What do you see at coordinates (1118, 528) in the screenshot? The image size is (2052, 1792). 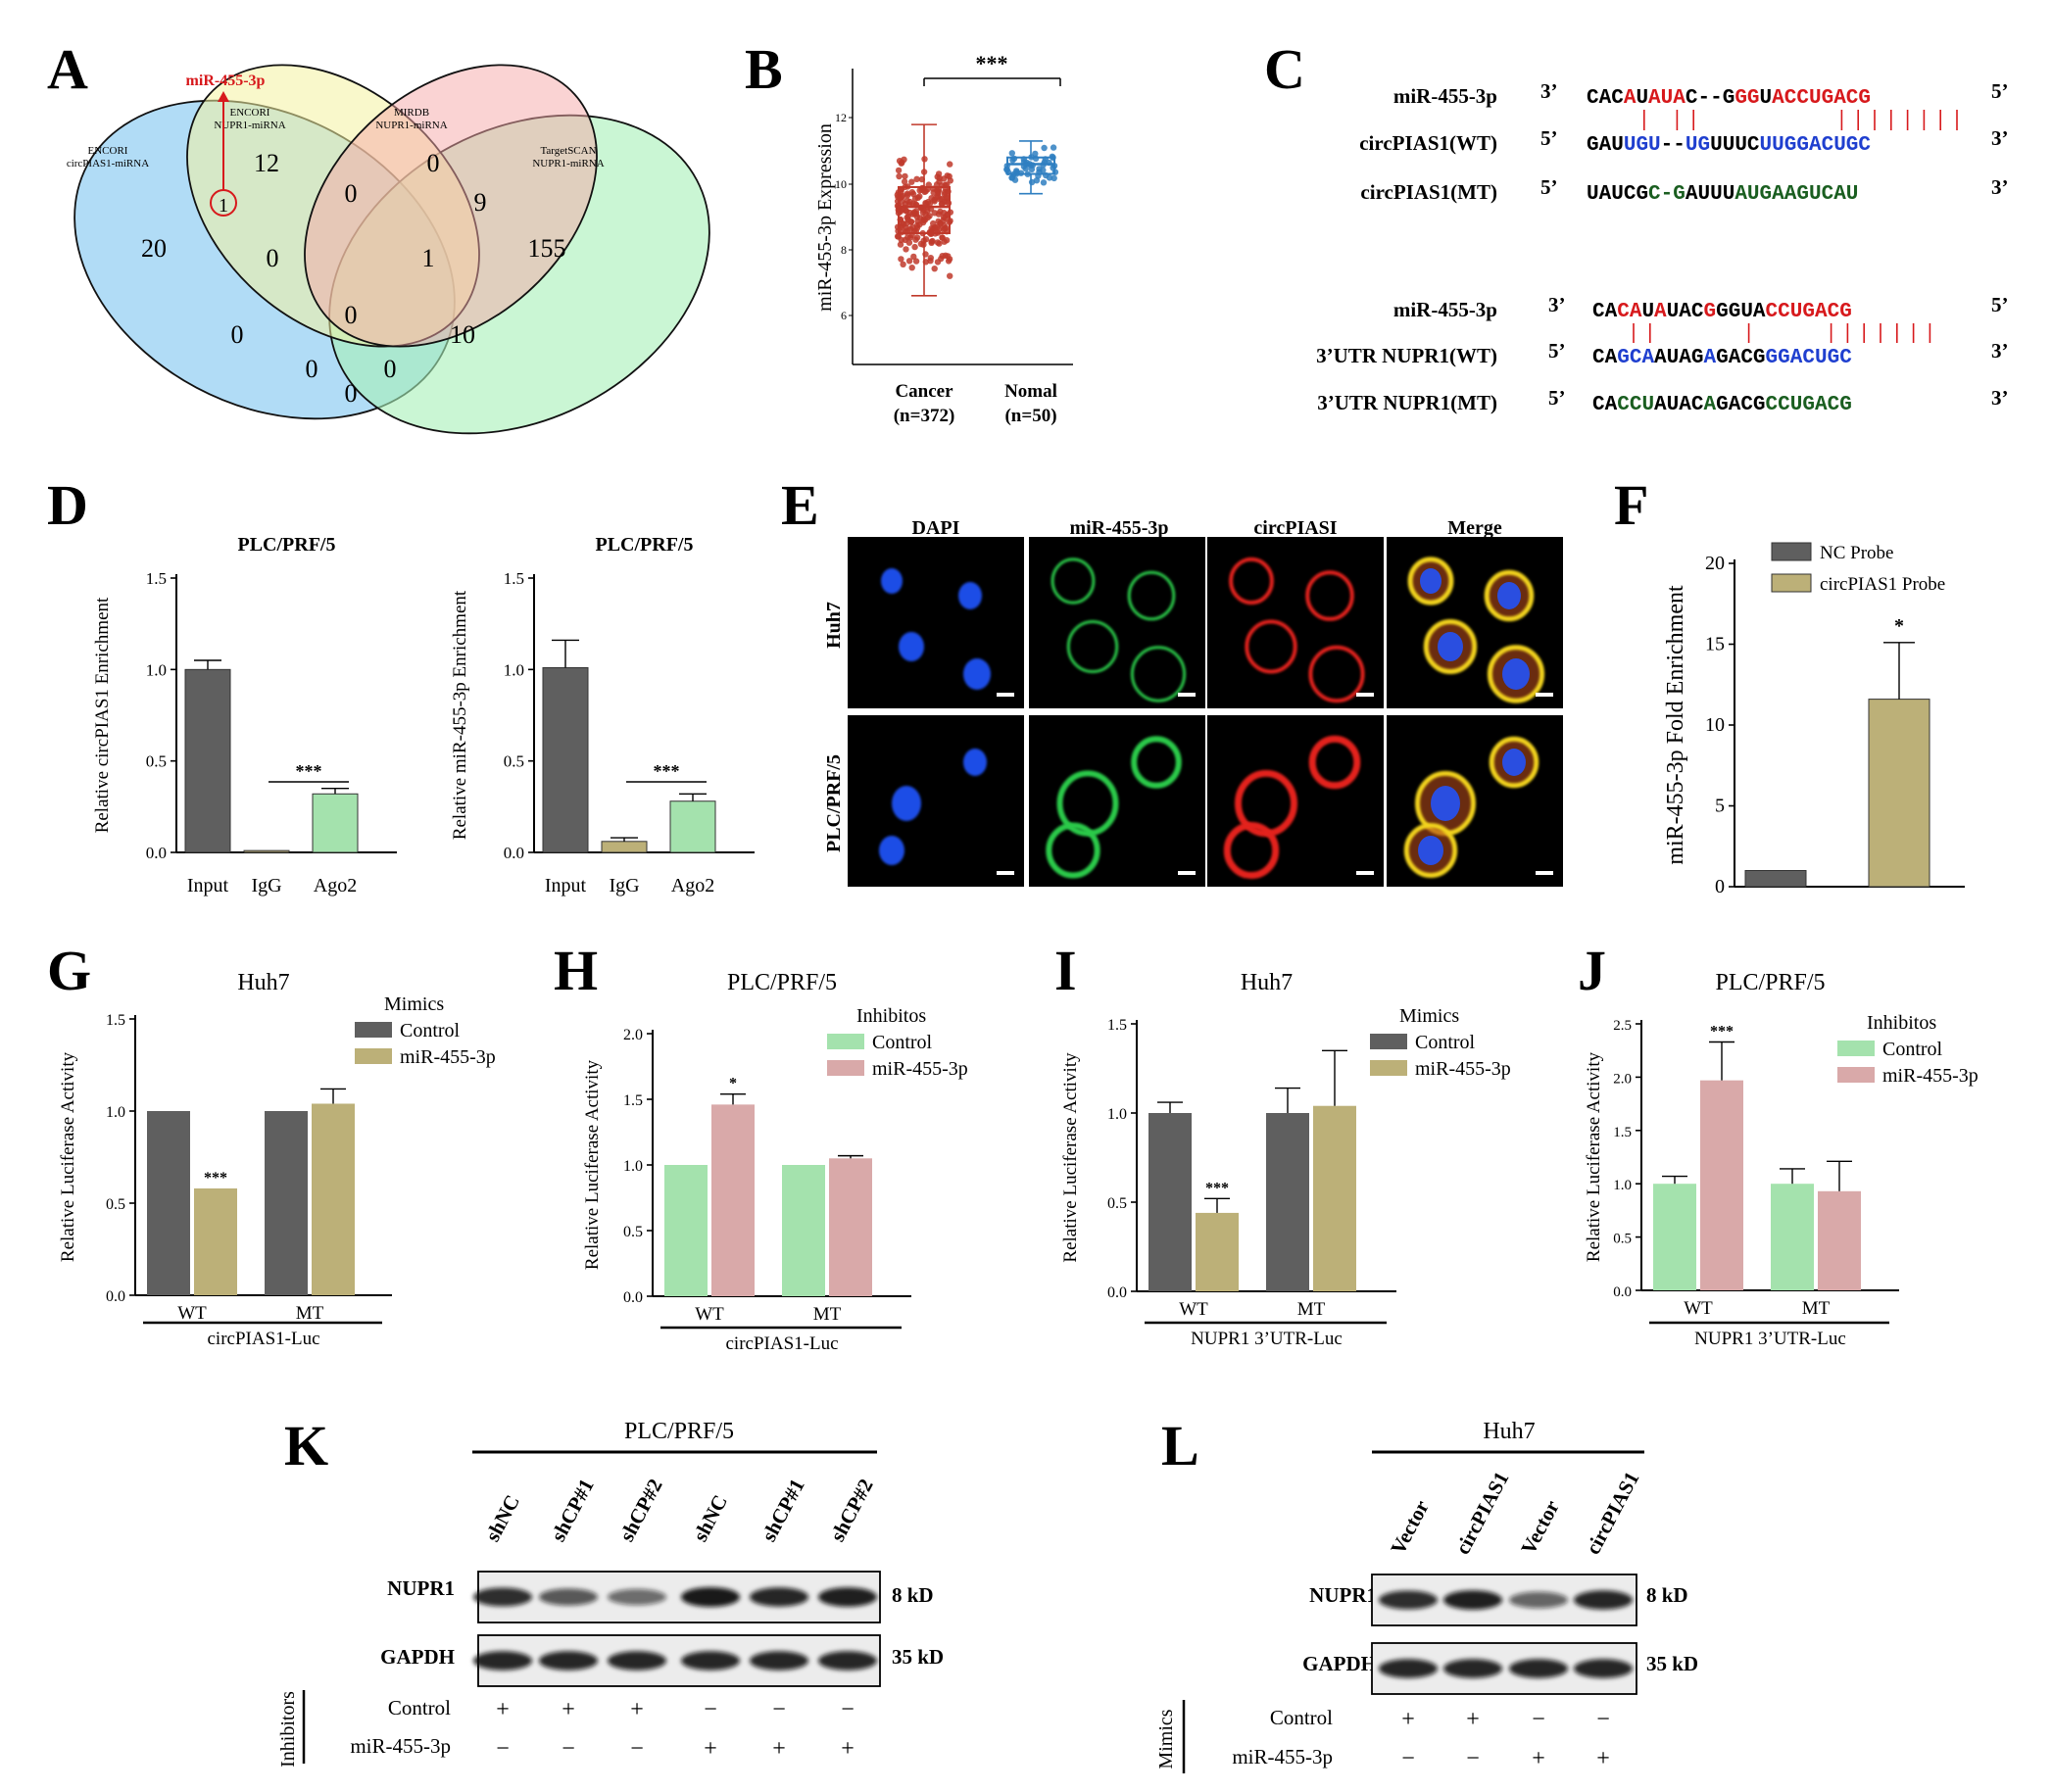 I see `fish-col-label: miR-455-3p` at bounding box center [1118, 528].